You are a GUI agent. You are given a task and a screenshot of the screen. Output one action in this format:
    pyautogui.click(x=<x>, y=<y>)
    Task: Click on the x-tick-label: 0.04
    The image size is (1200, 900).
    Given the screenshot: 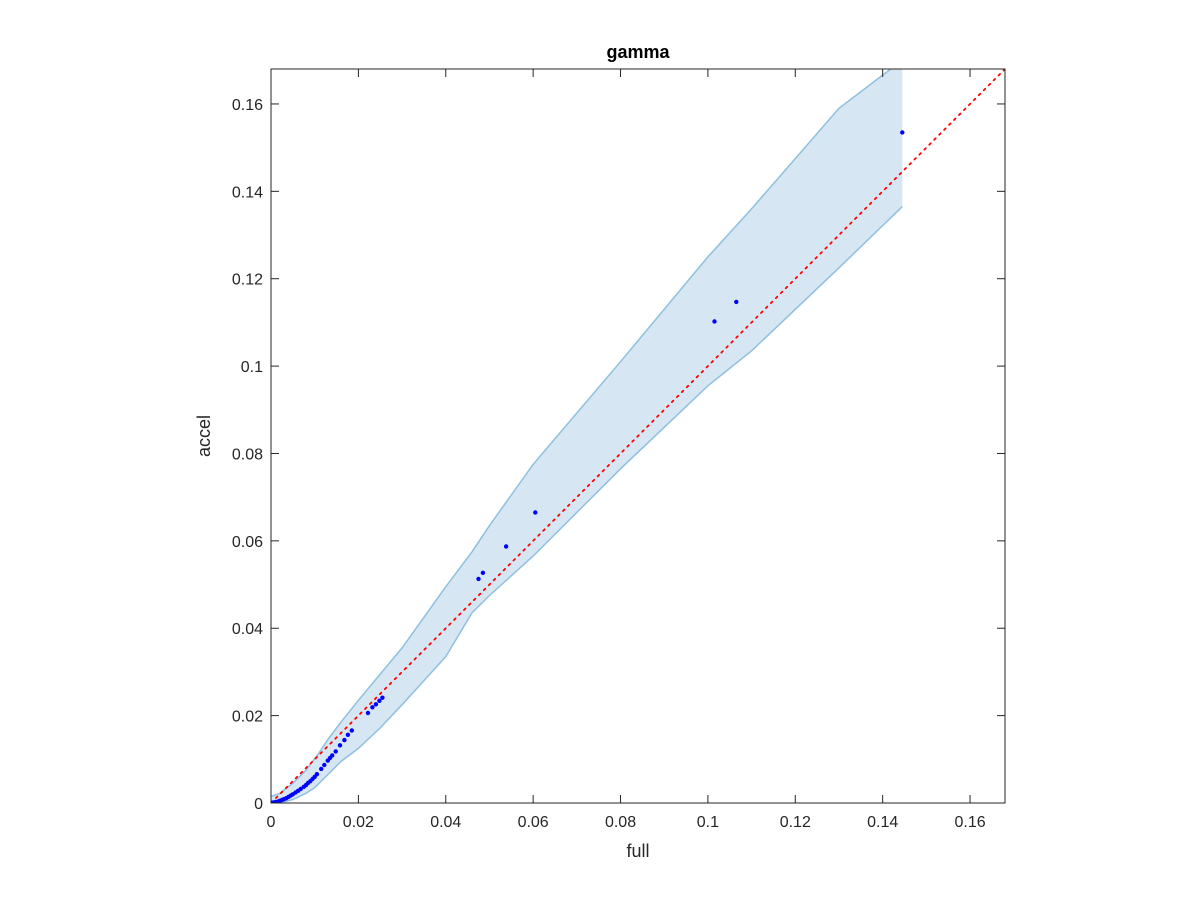 What is the action you would take?
    pyautogui.click(x=445, y=822)
    